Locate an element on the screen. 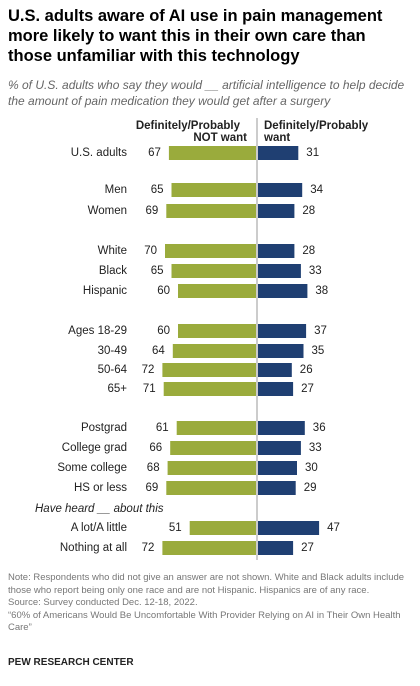  category-label: Women is located at coordinates (107, 211).